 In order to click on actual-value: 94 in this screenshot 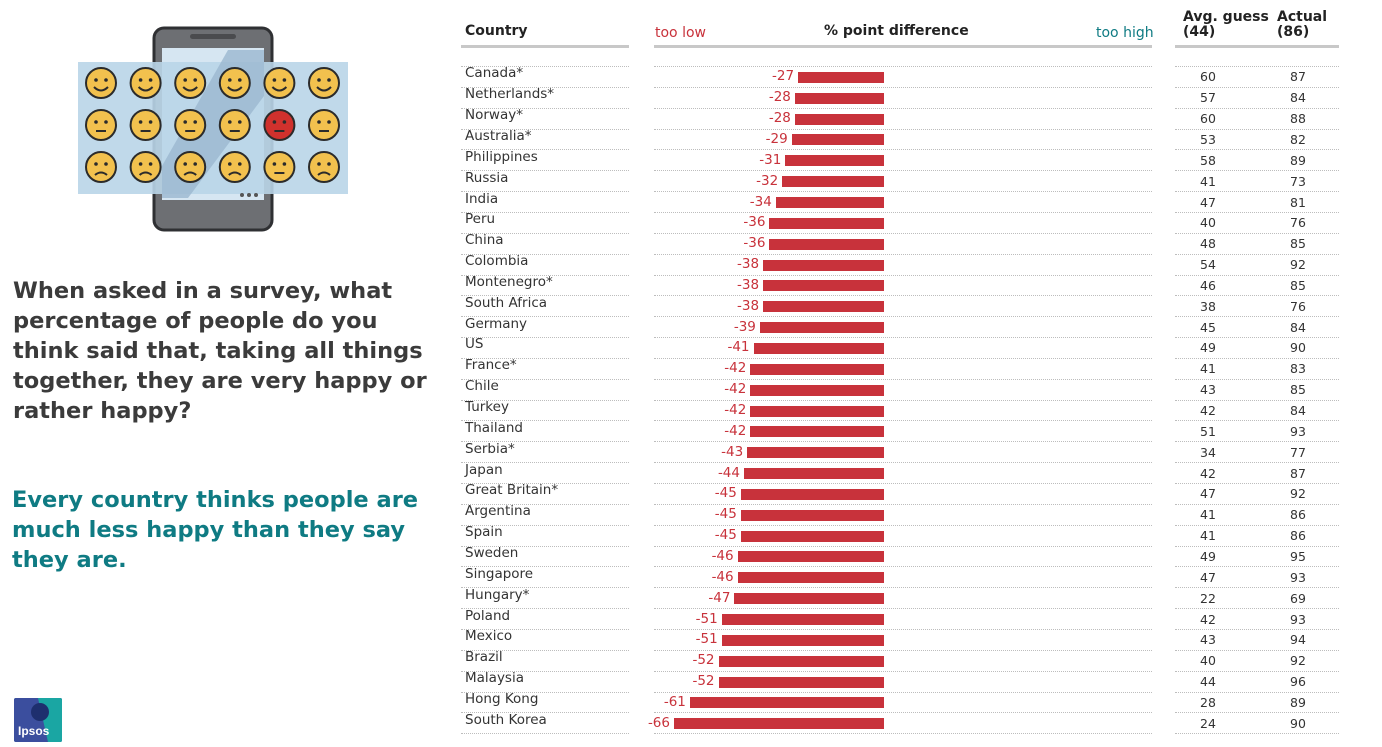, I will do `click(1298, 640)`.